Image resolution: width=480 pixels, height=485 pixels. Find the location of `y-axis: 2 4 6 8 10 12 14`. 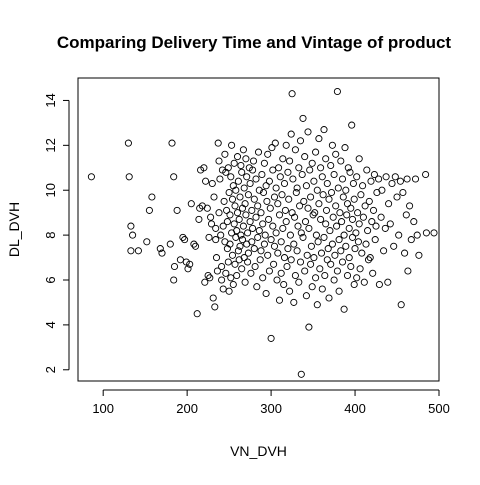

y-axis: 2 4 6 8 10 12 14 is located at coordinates (56, 233).